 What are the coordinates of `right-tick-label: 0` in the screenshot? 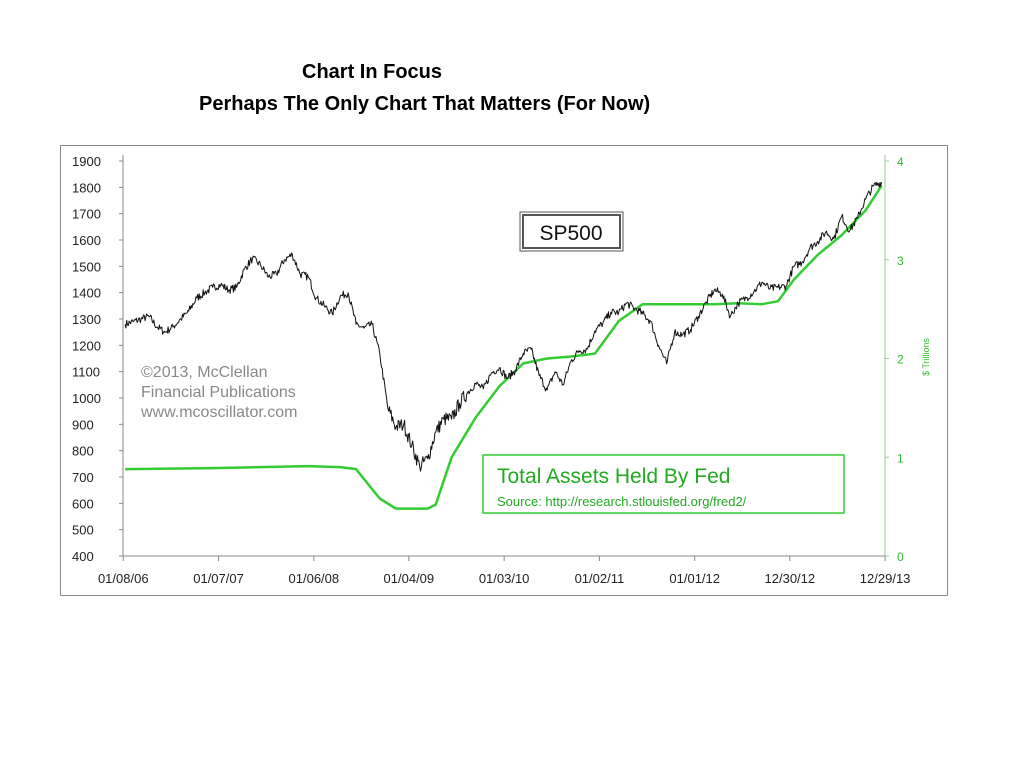 It's located at (900, 557).